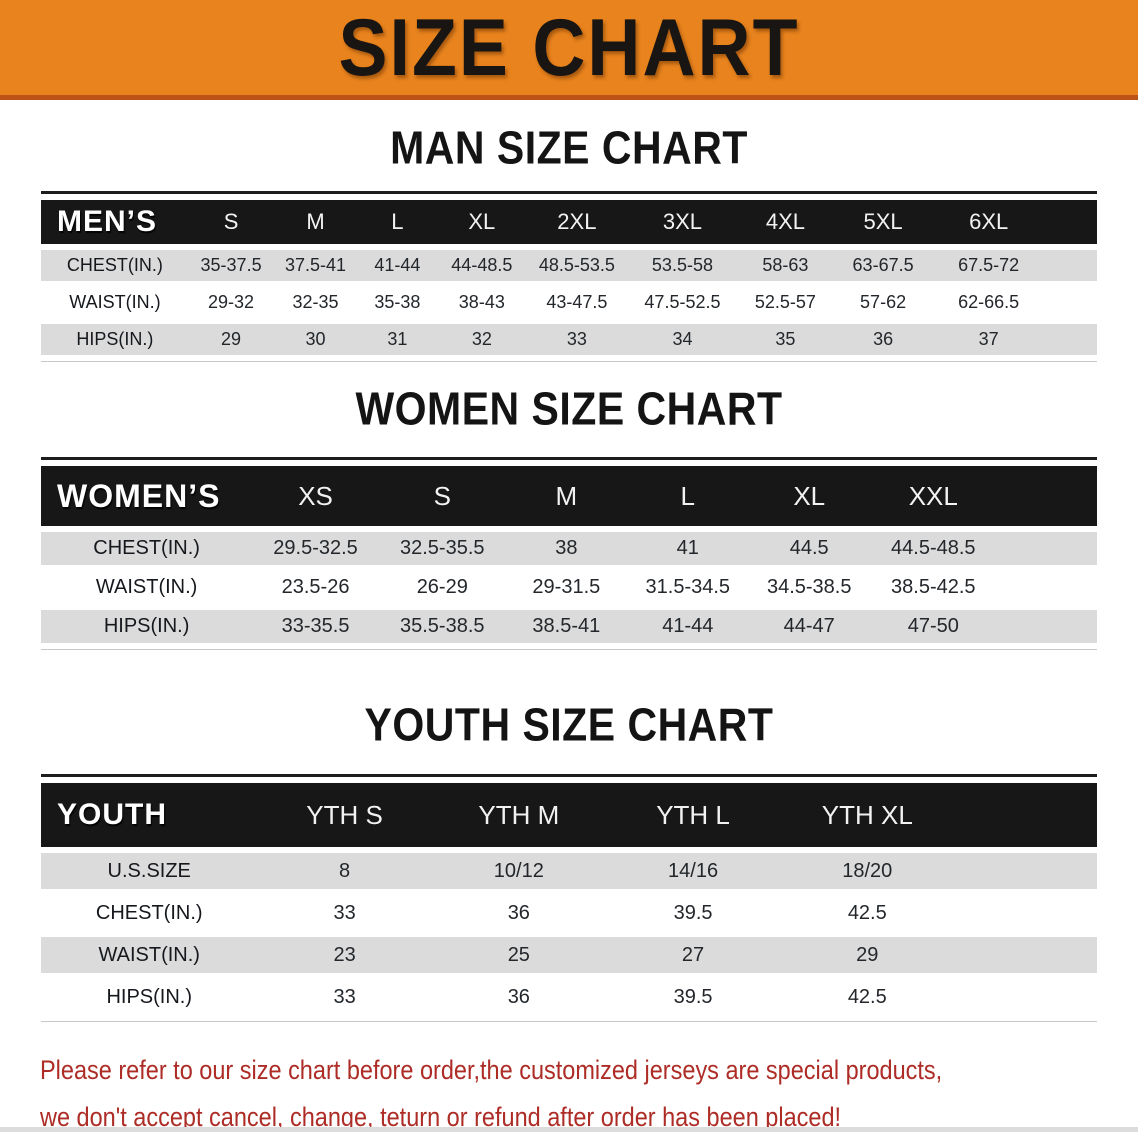 Image resolution: width=1138 pixels, height=1132 pixels. I want to click on value-cell: 32-35, so click(315, 302).